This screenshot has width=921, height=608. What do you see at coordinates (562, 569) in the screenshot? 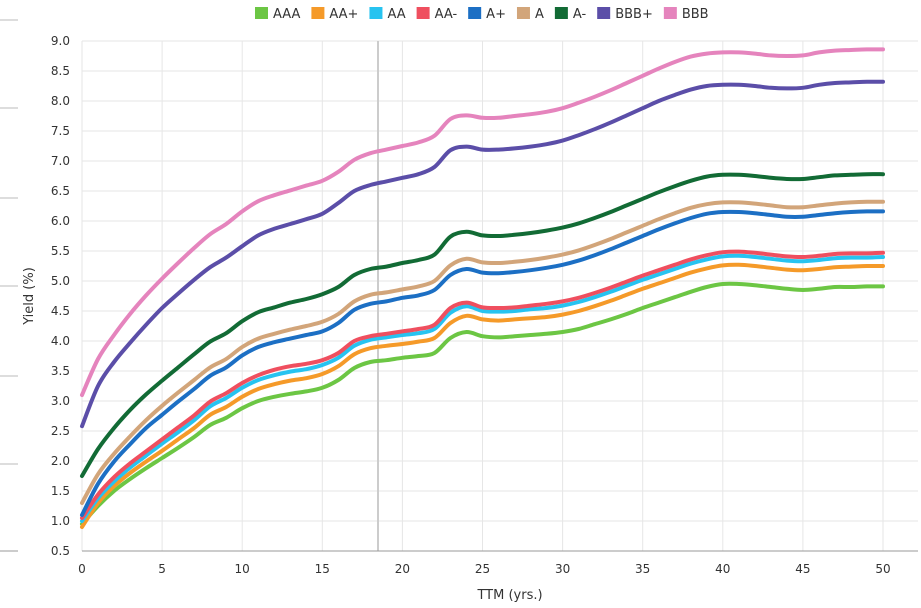
I see `x-tick-label: 30` at bounding box center [562, 569].